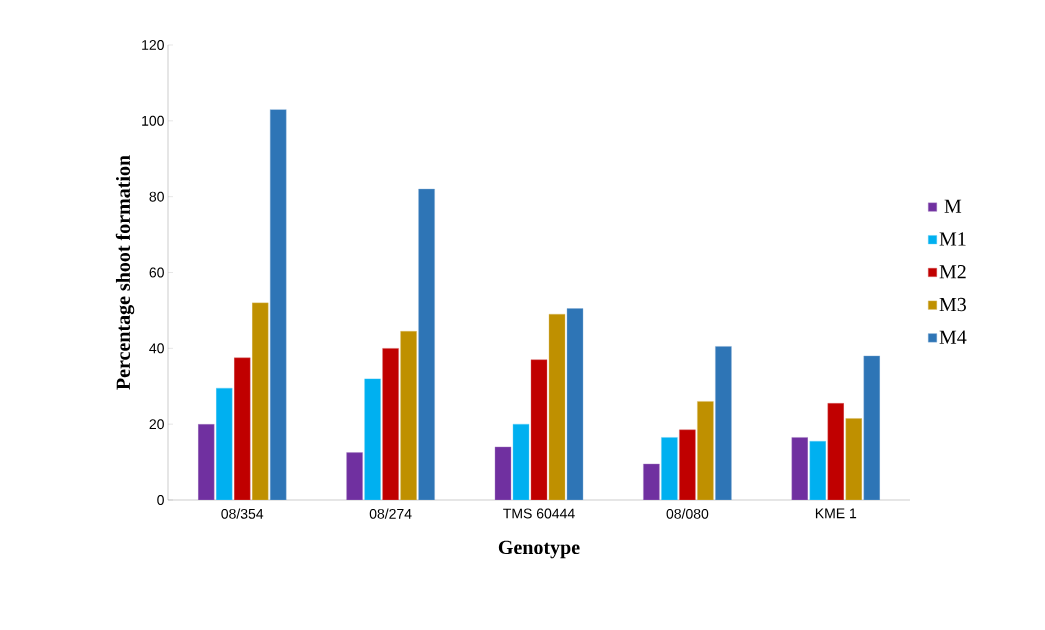 This screenshot has height=630, width=1045. I want to click on y-tick-label: 80, so click(156, 196).